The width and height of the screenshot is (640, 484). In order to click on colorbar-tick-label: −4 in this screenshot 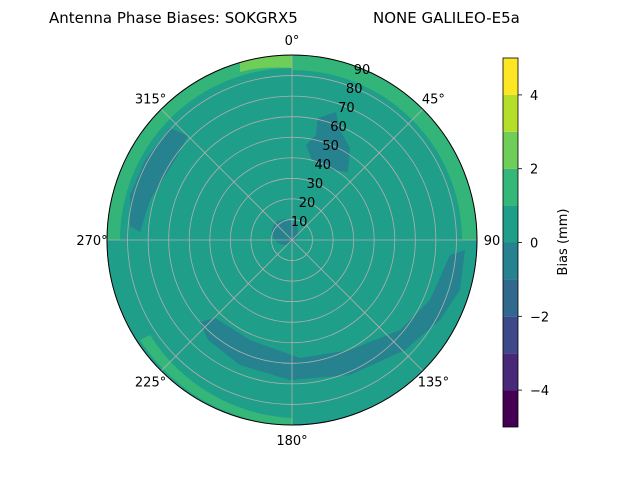, I will do `click(539, 391)`.